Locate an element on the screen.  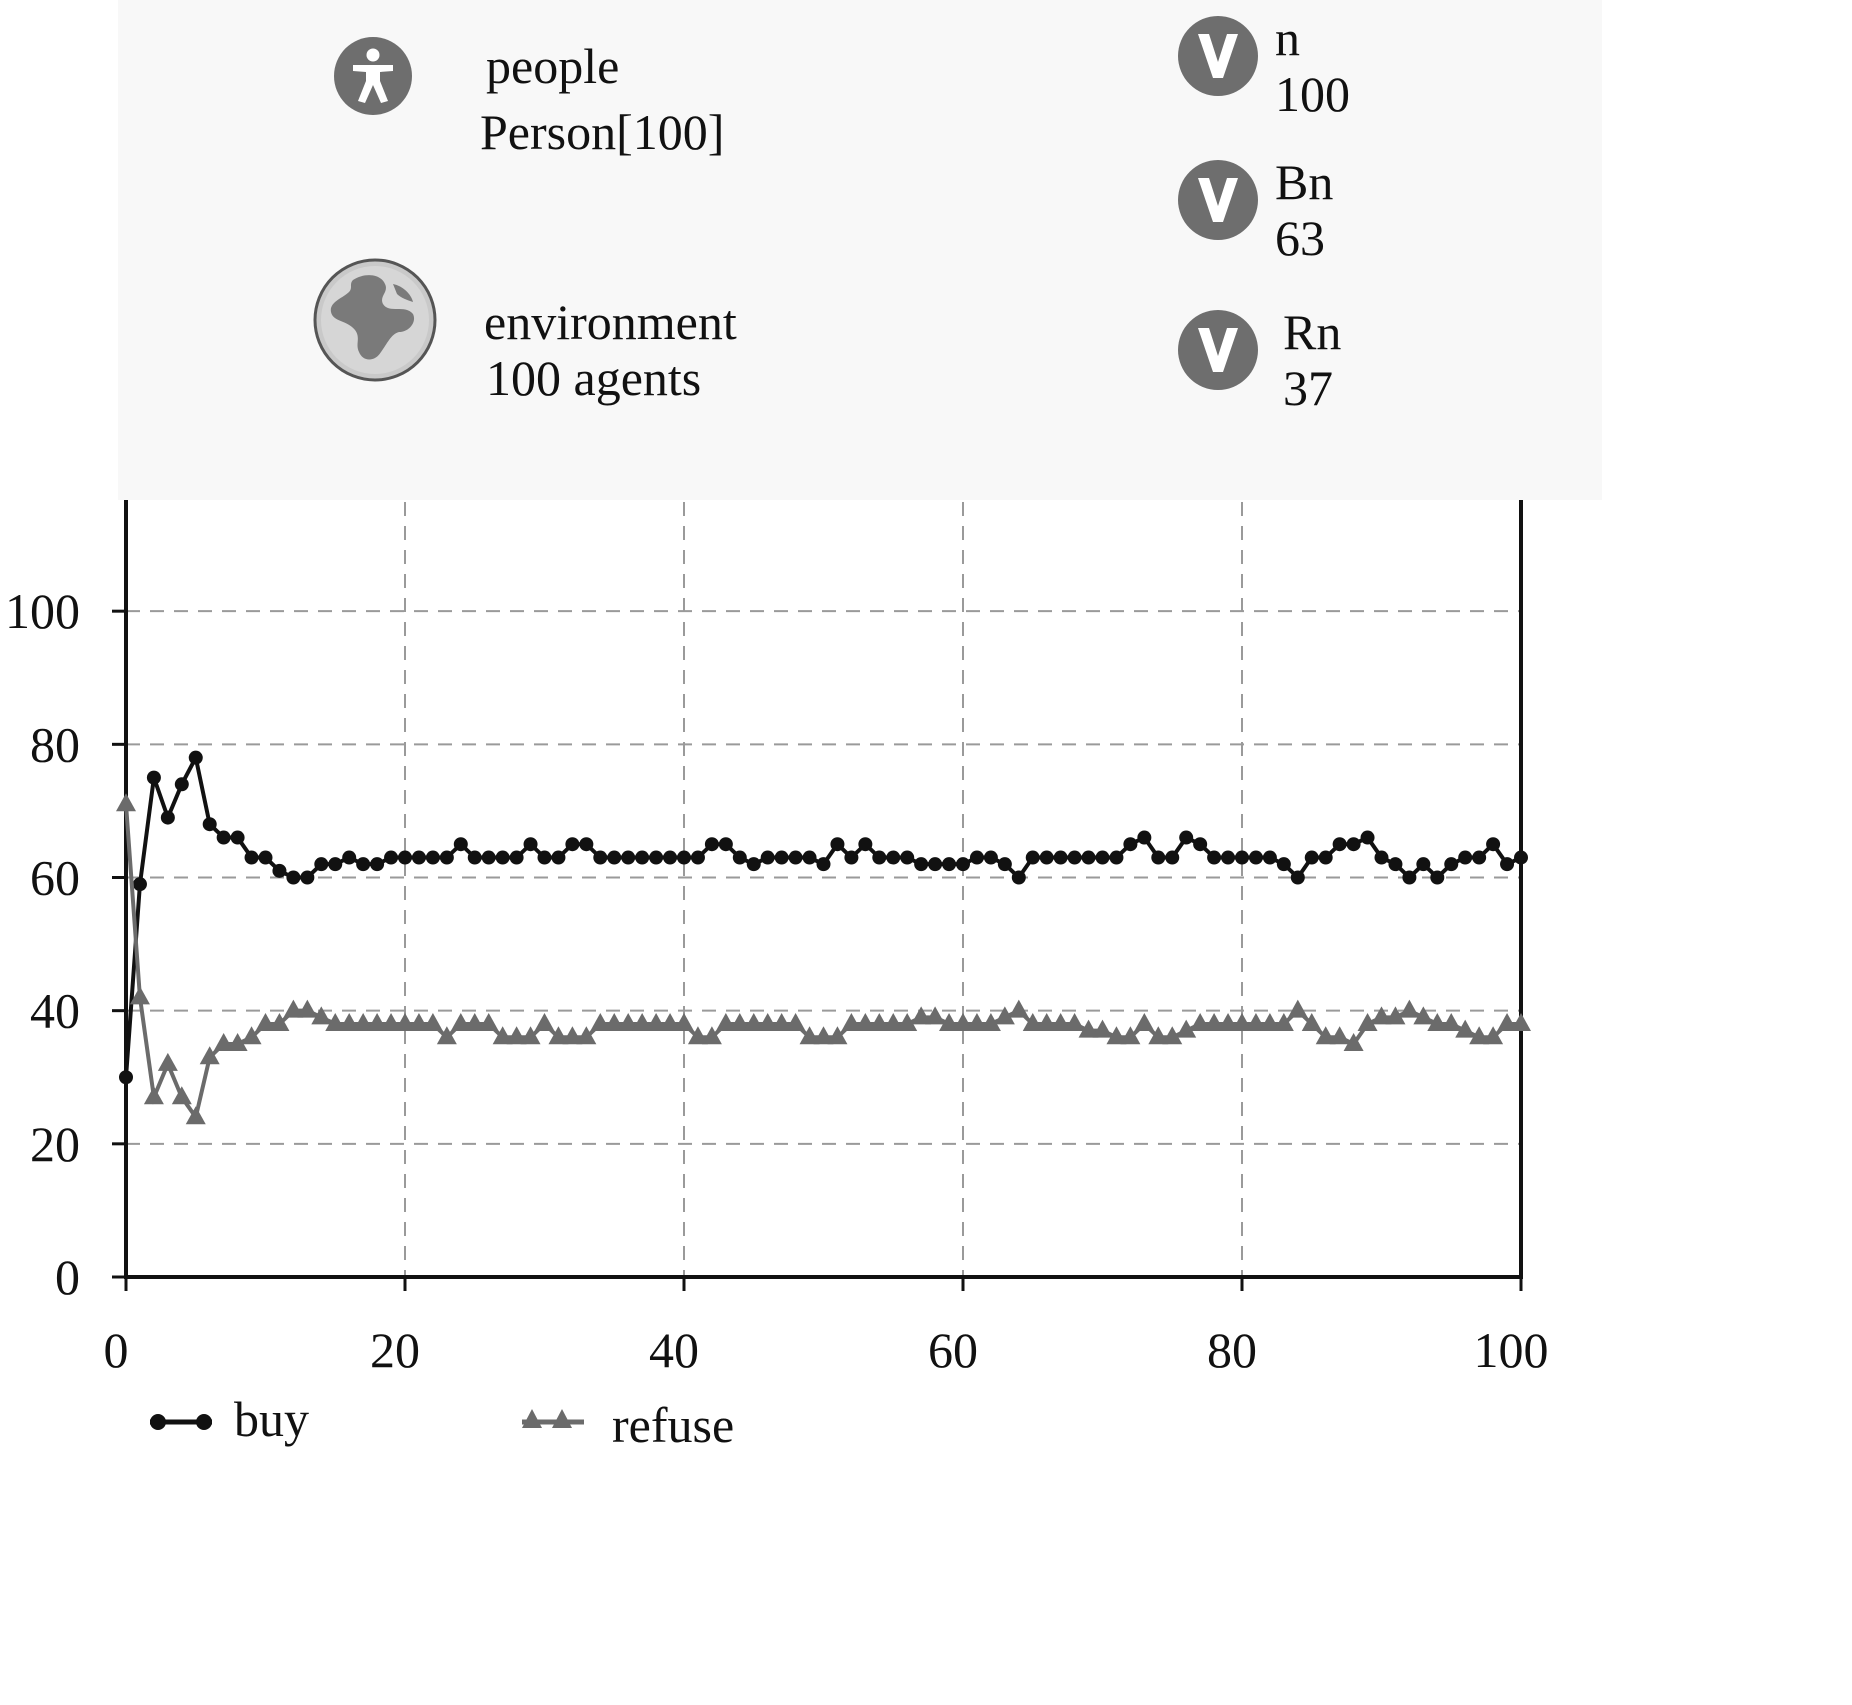
y-tick-label: 120 is located at coordinates (42, 503).